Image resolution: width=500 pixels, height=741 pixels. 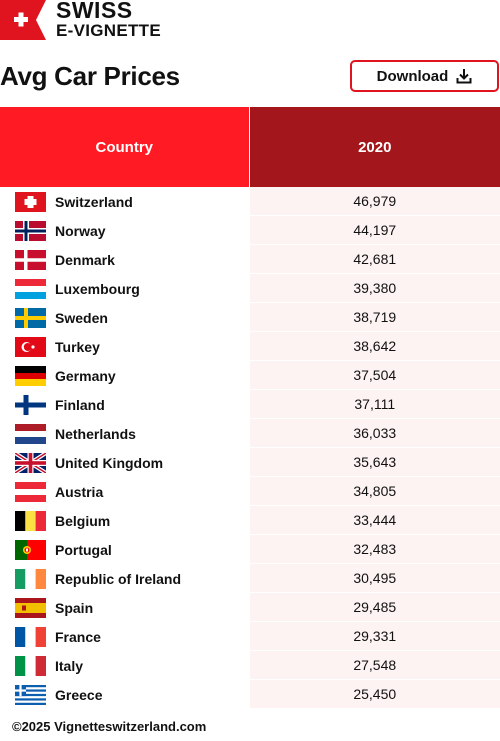 I want to click on fi-flag-icon, so click(x=30, y=404).